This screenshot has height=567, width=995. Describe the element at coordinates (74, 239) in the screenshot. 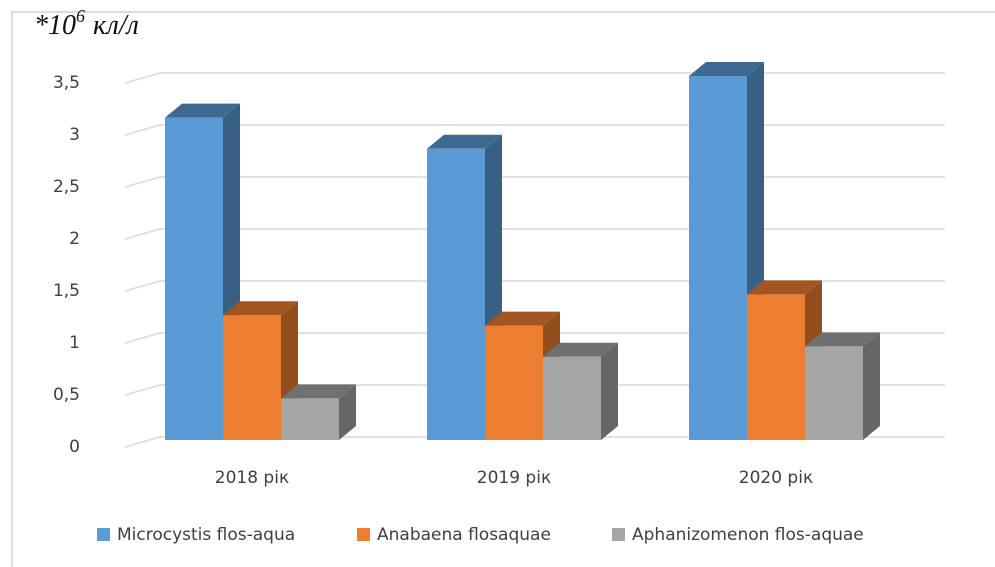

I see `y-tick-label: 2` at that location.